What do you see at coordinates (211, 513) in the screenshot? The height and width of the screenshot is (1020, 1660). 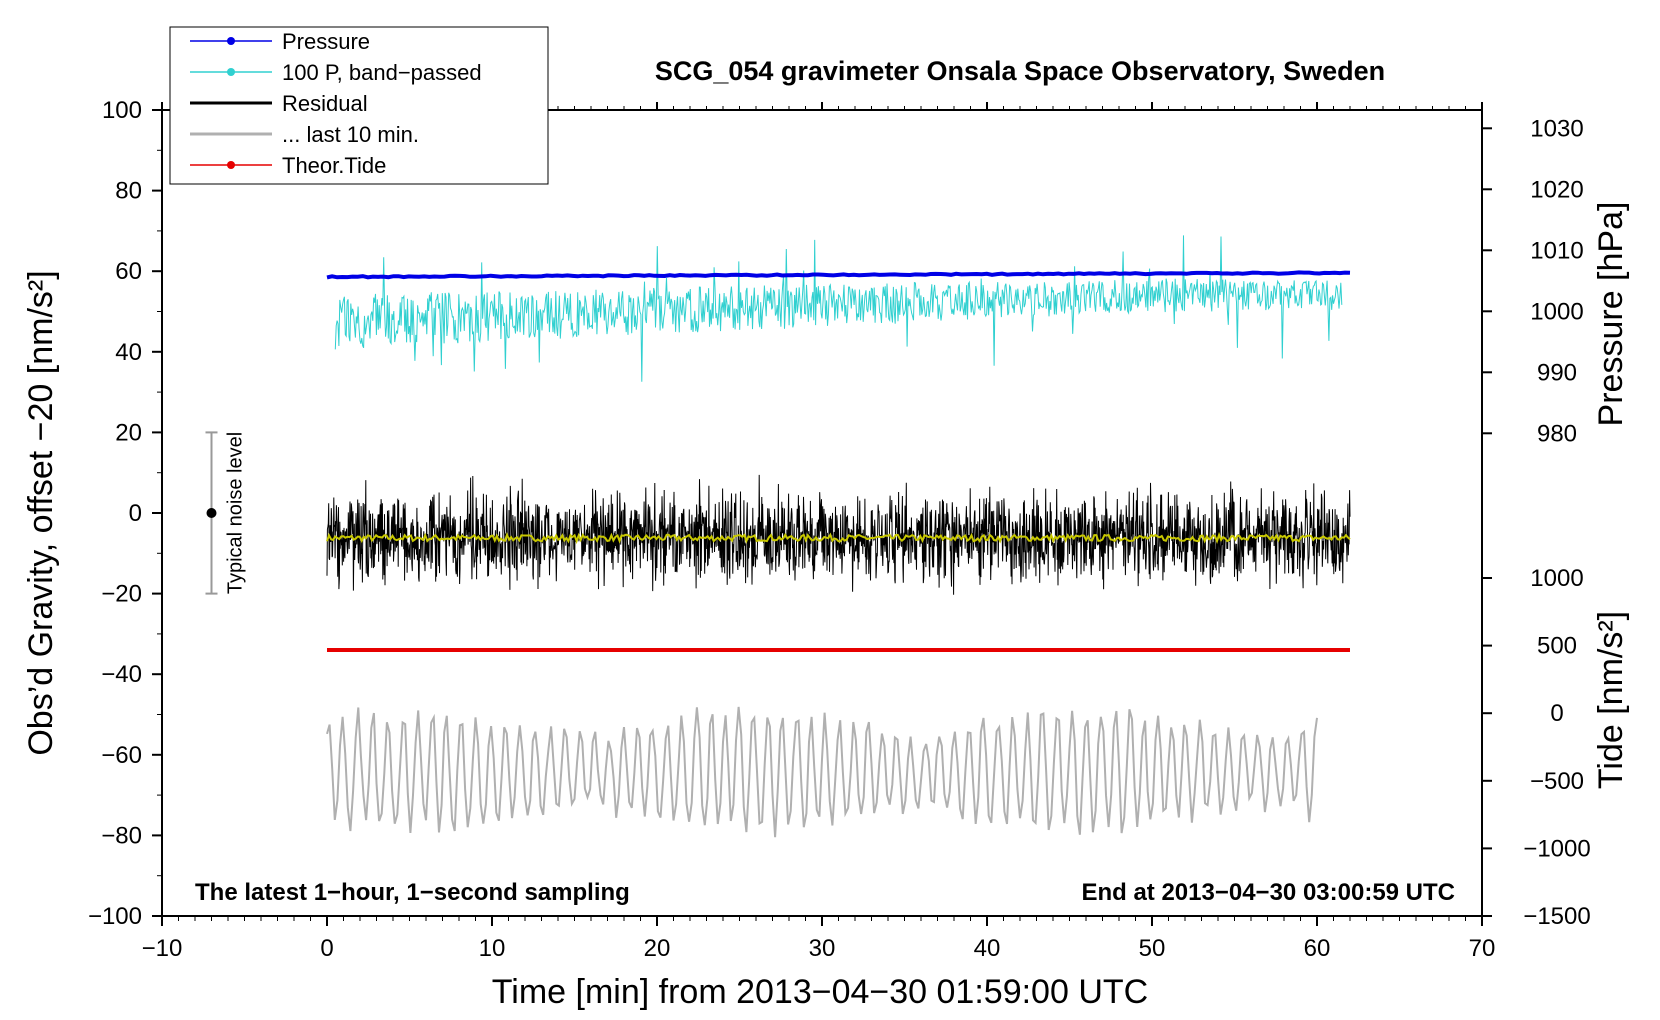 I see `noise-center-dot` at bounding box center [211, 513].